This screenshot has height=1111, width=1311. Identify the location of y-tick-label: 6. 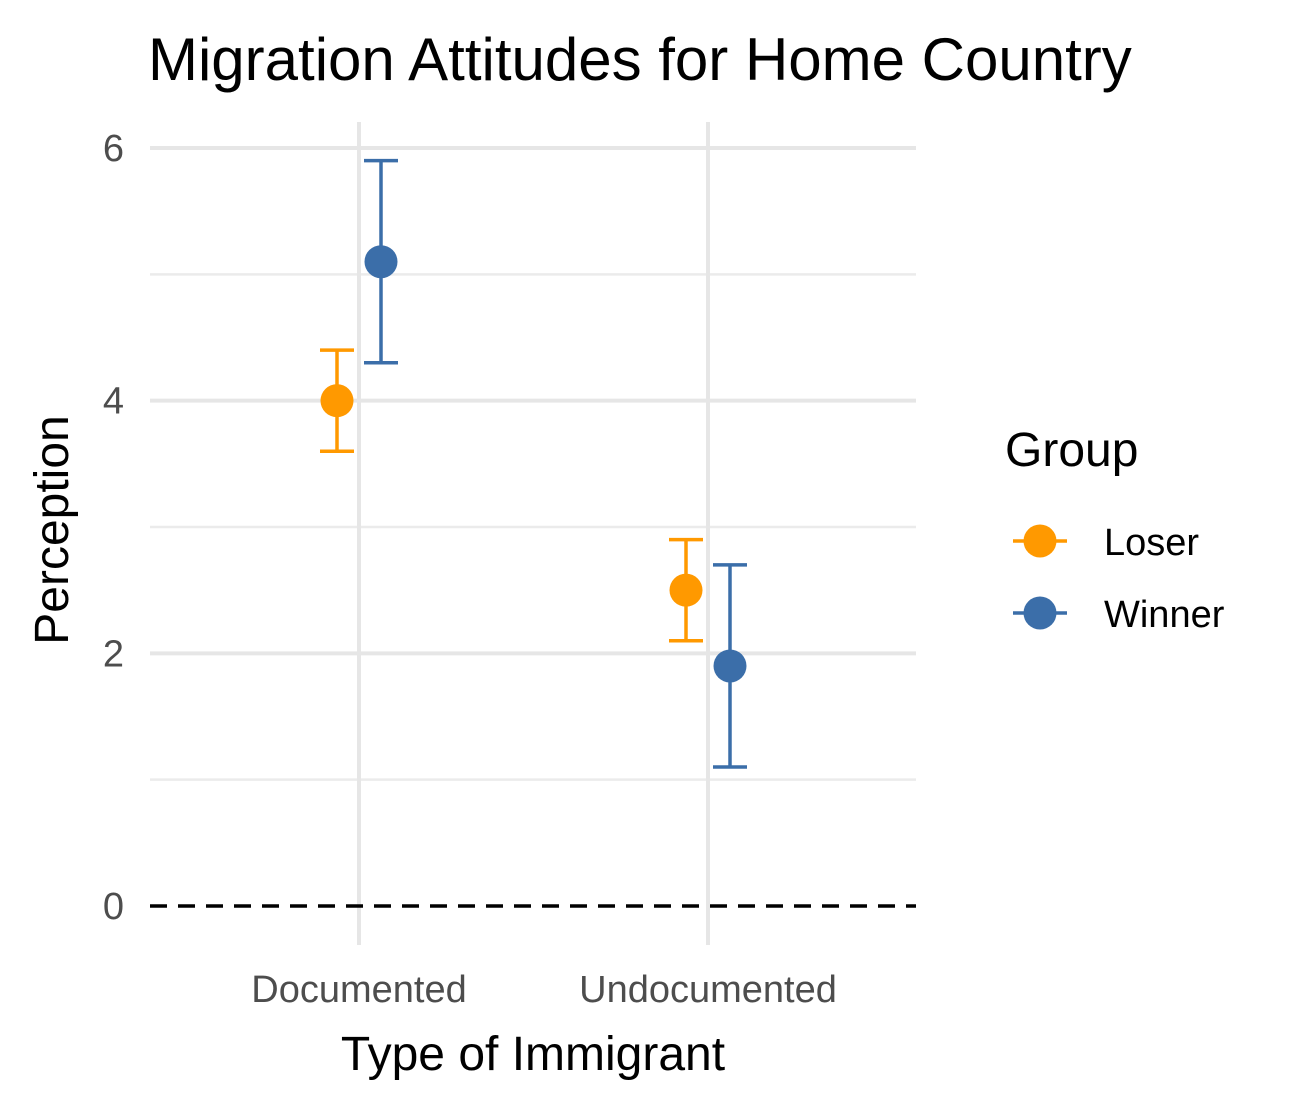
(113, 149).